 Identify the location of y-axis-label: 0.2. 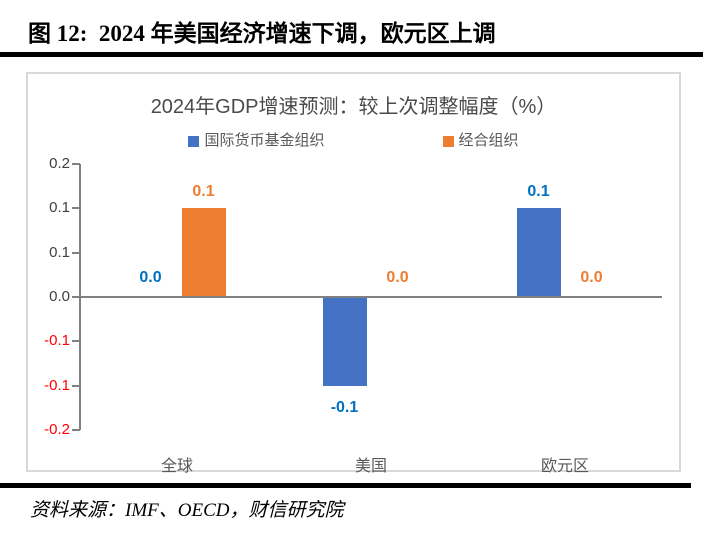
(59, 163).